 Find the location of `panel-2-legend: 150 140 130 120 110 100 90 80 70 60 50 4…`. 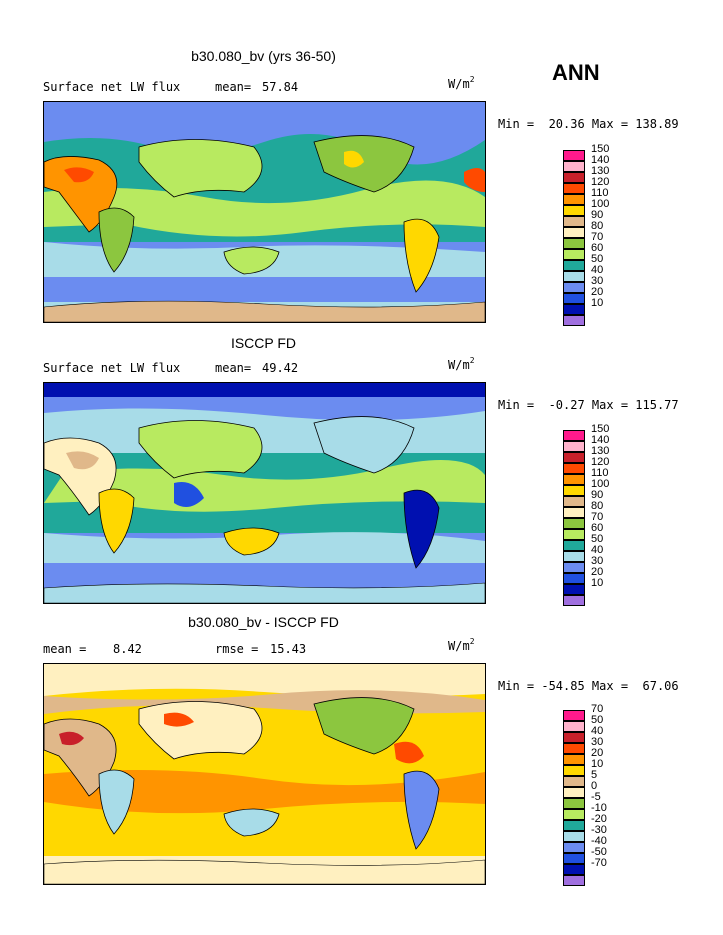

panel-2-legend: 150 140 130 120 110 100 90 80 70 60 50 4… is located at coordinates (613, 514).